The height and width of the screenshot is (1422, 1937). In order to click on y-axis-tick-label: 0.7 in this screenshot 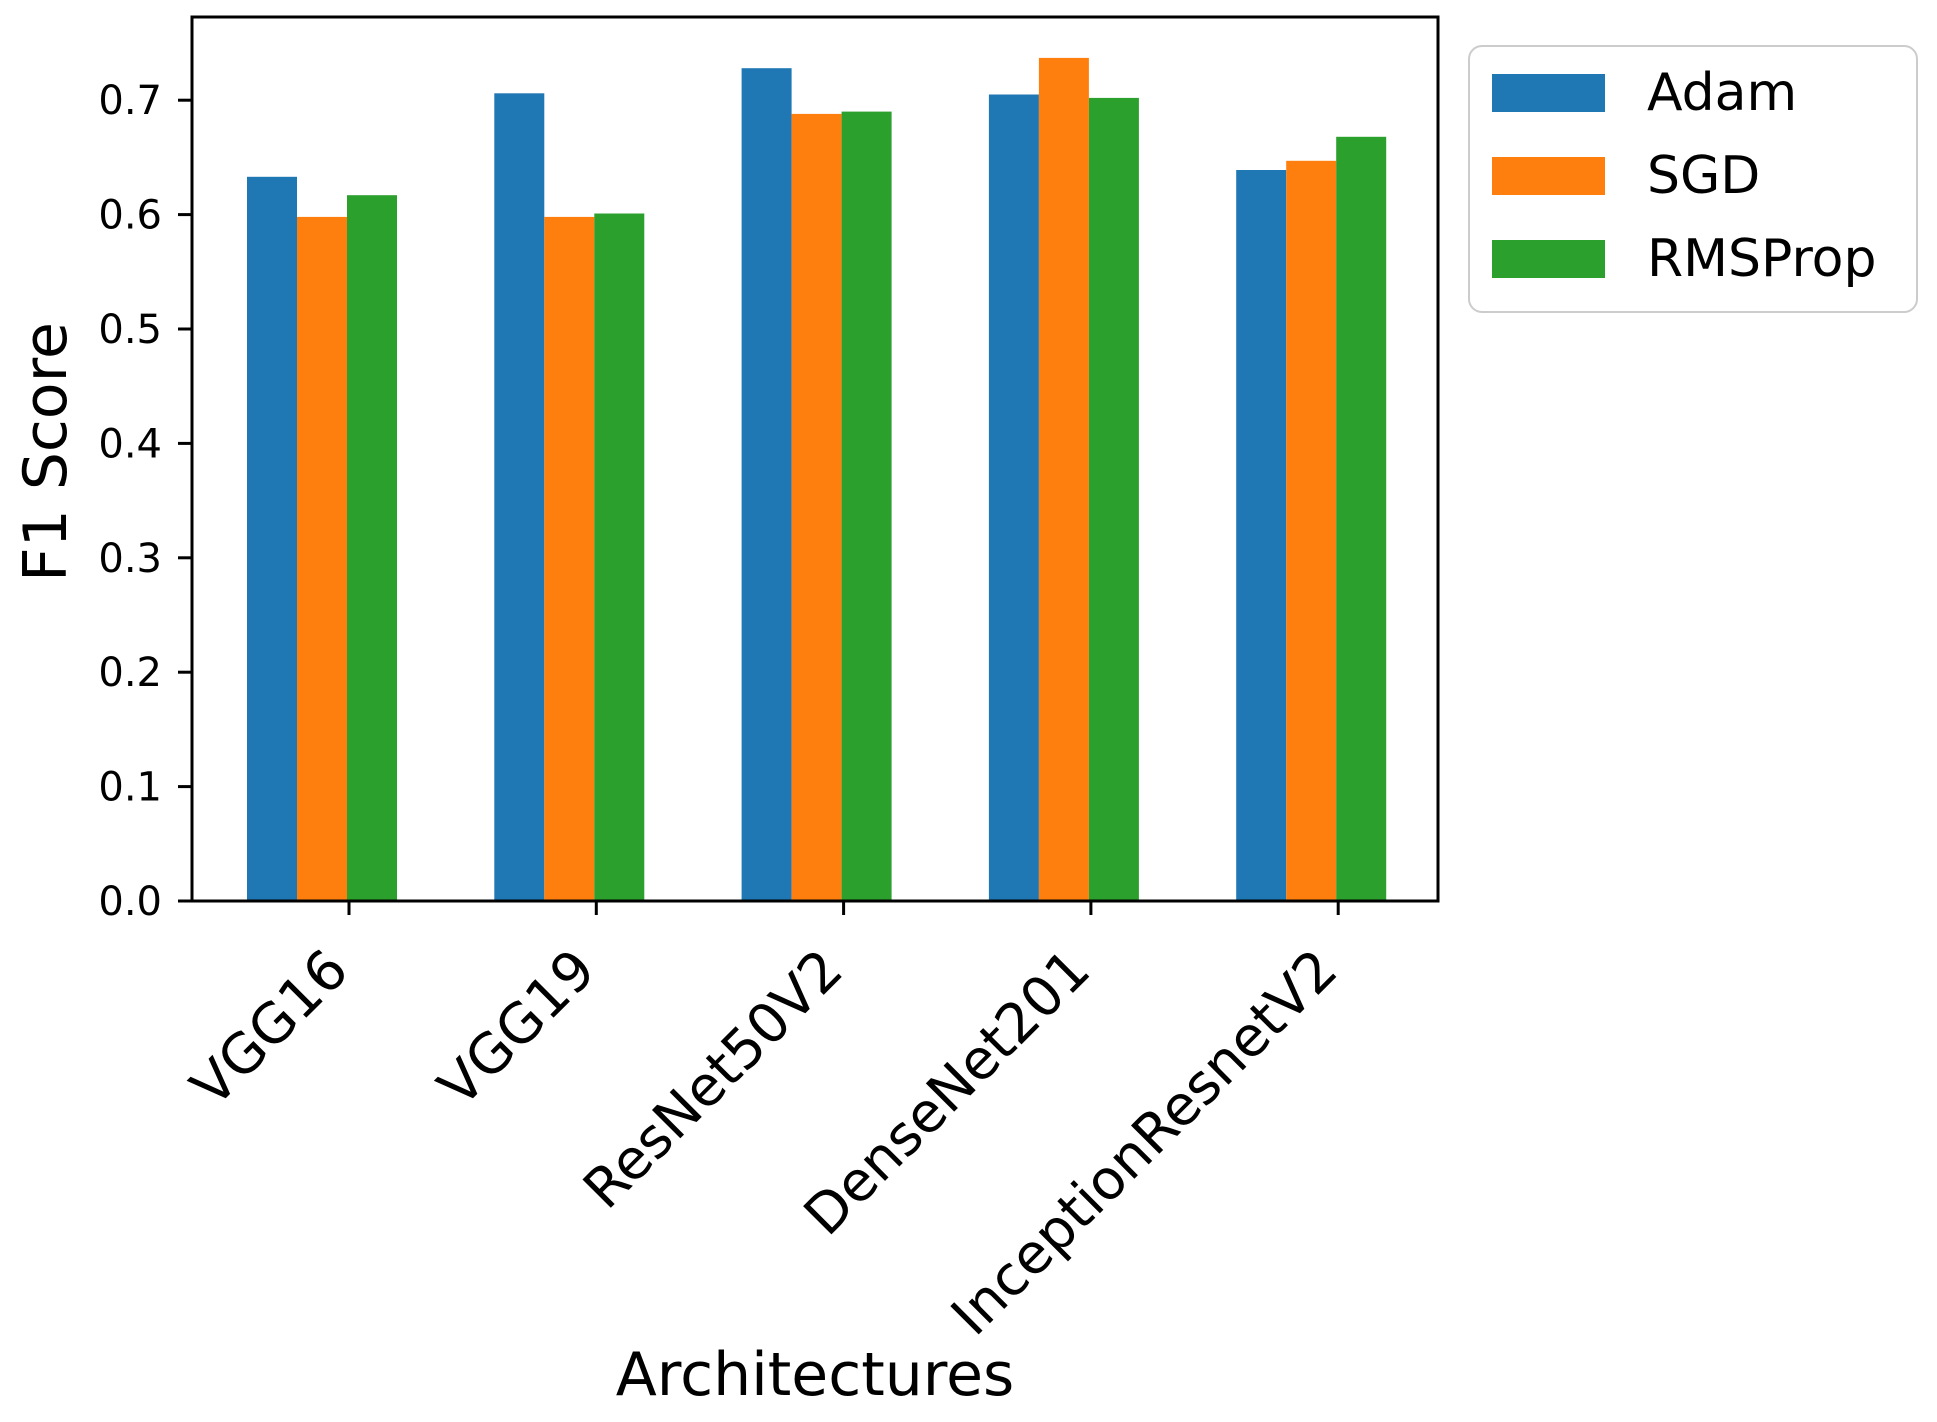, I will do `click(130, 101)`.